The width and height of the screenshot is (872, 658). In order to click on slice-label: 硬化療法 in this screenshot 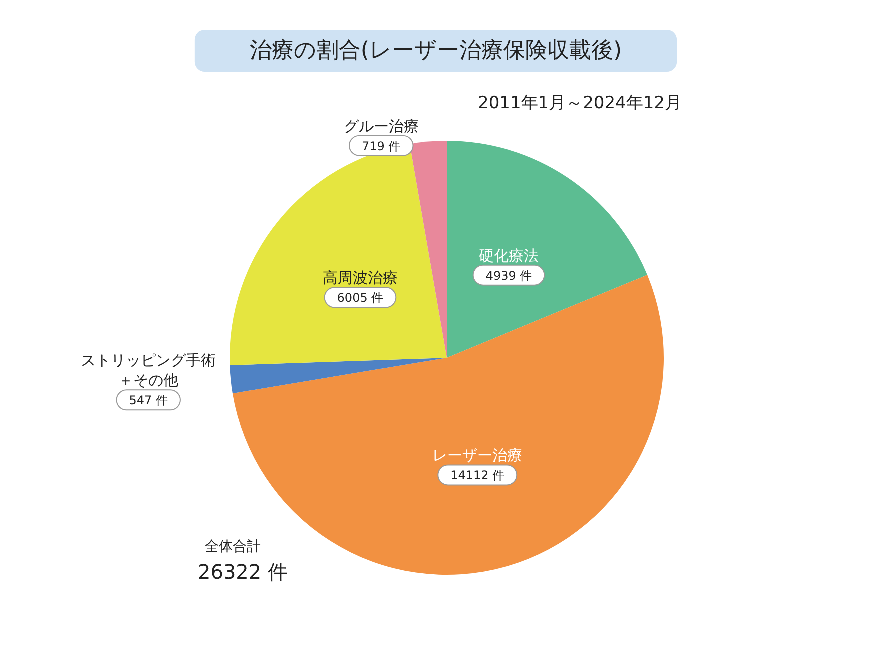, I will do `click(508, 255)`.